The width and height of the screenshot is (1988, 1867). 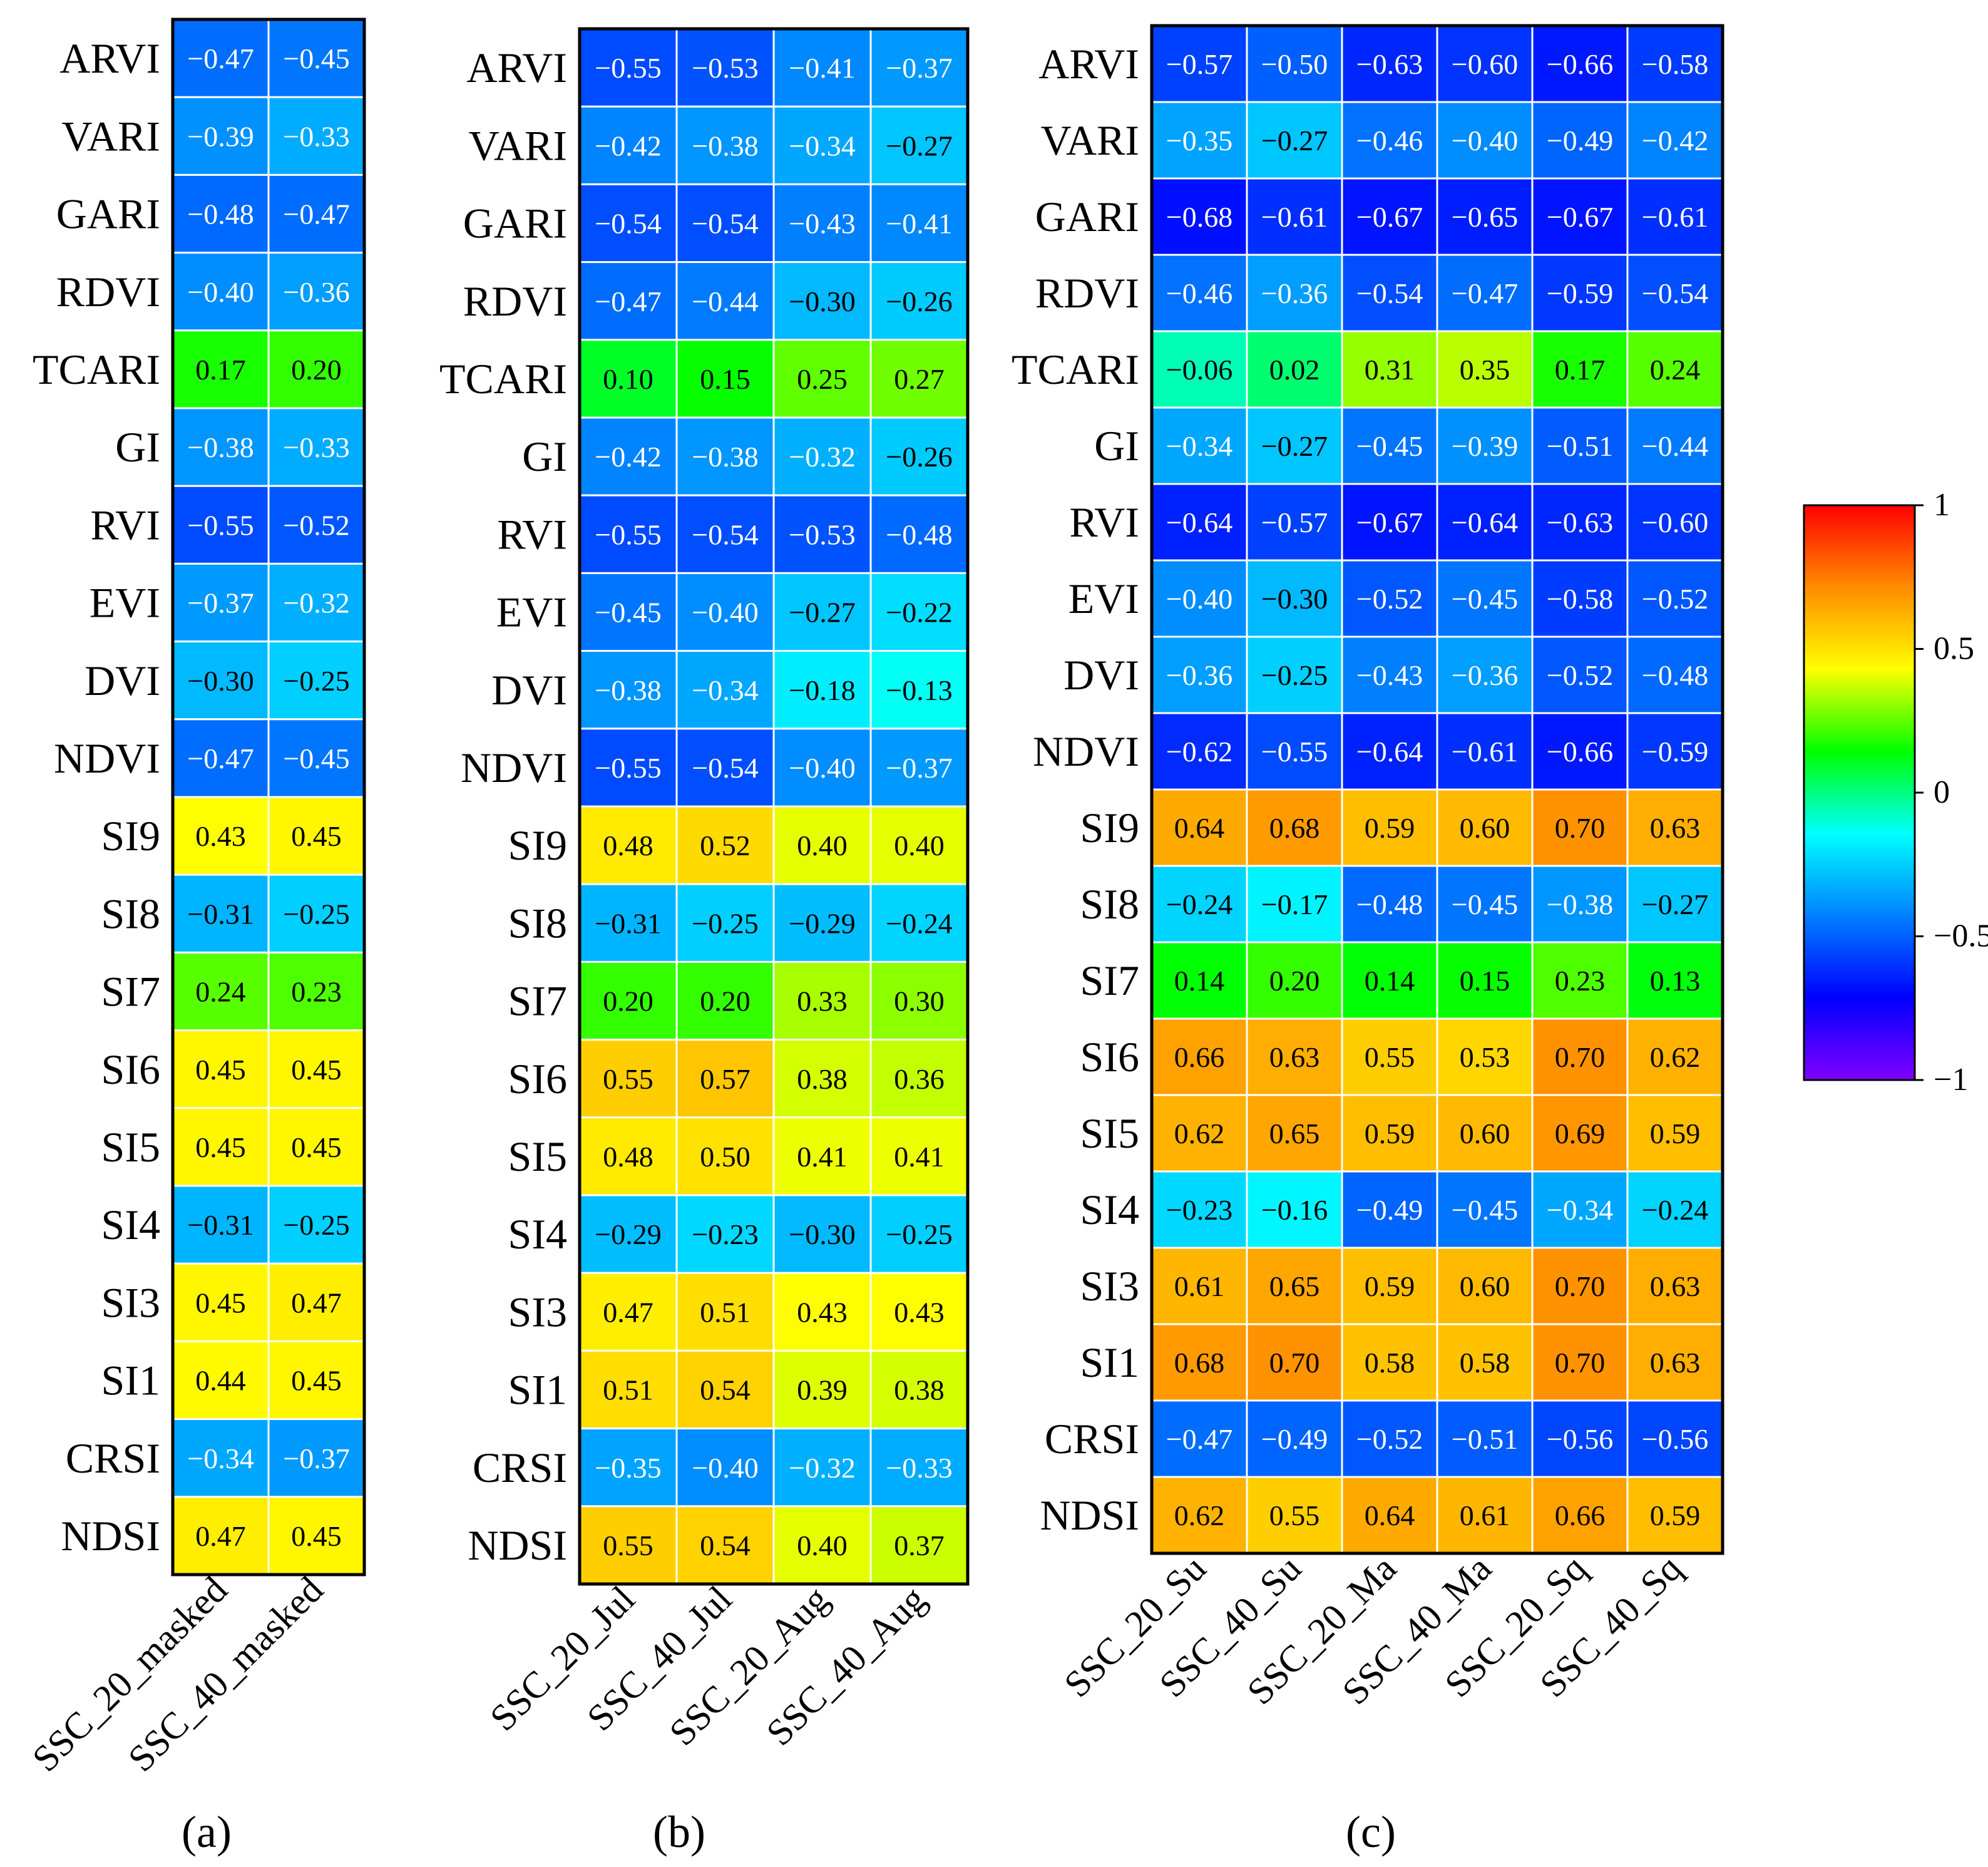 I want to click on cell-value-label: −0.33, so click(x=316, y=447).